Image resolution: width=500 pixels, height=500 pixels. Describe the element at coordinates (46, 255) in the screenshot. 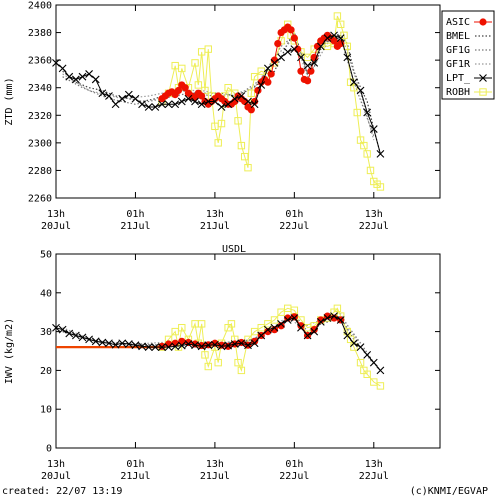

I see `y-tick-label: 50` at that location.